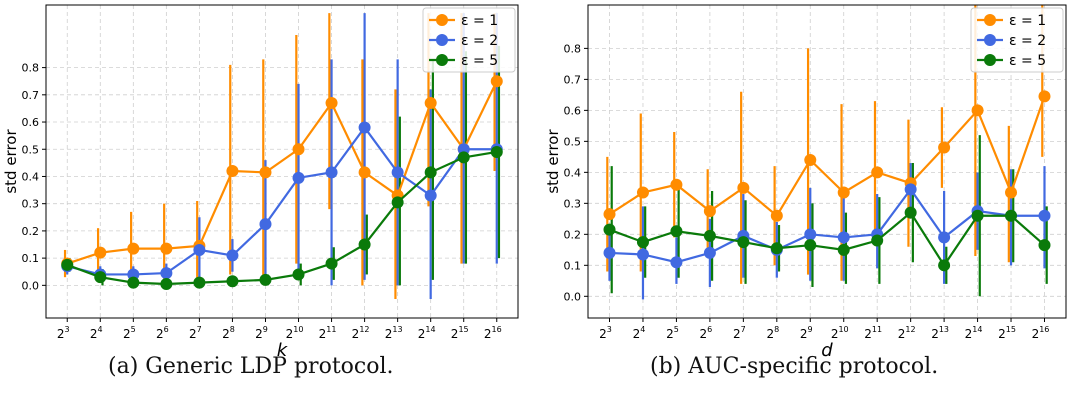 The image size is (1081, 394). What do you see at coordinates (739, 333) in the screenshot?
I see `x-tick-label: 27` at bounding box center [739, 333].